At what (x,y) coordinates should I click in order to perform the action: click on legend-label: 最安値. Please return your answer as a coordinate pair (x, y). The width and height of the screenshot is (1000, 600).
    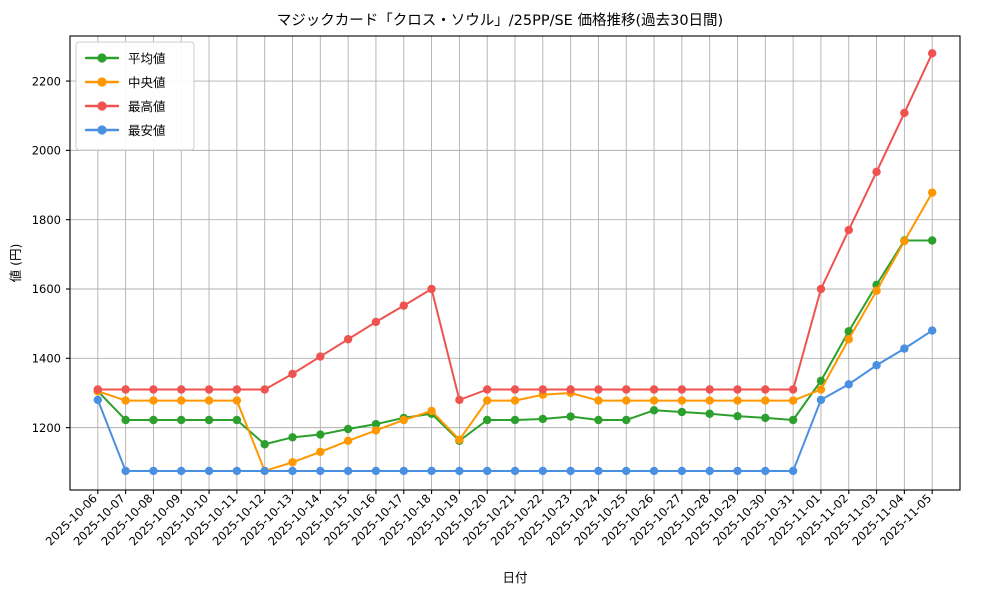
    Looking at the image, I should click on (147, 130).